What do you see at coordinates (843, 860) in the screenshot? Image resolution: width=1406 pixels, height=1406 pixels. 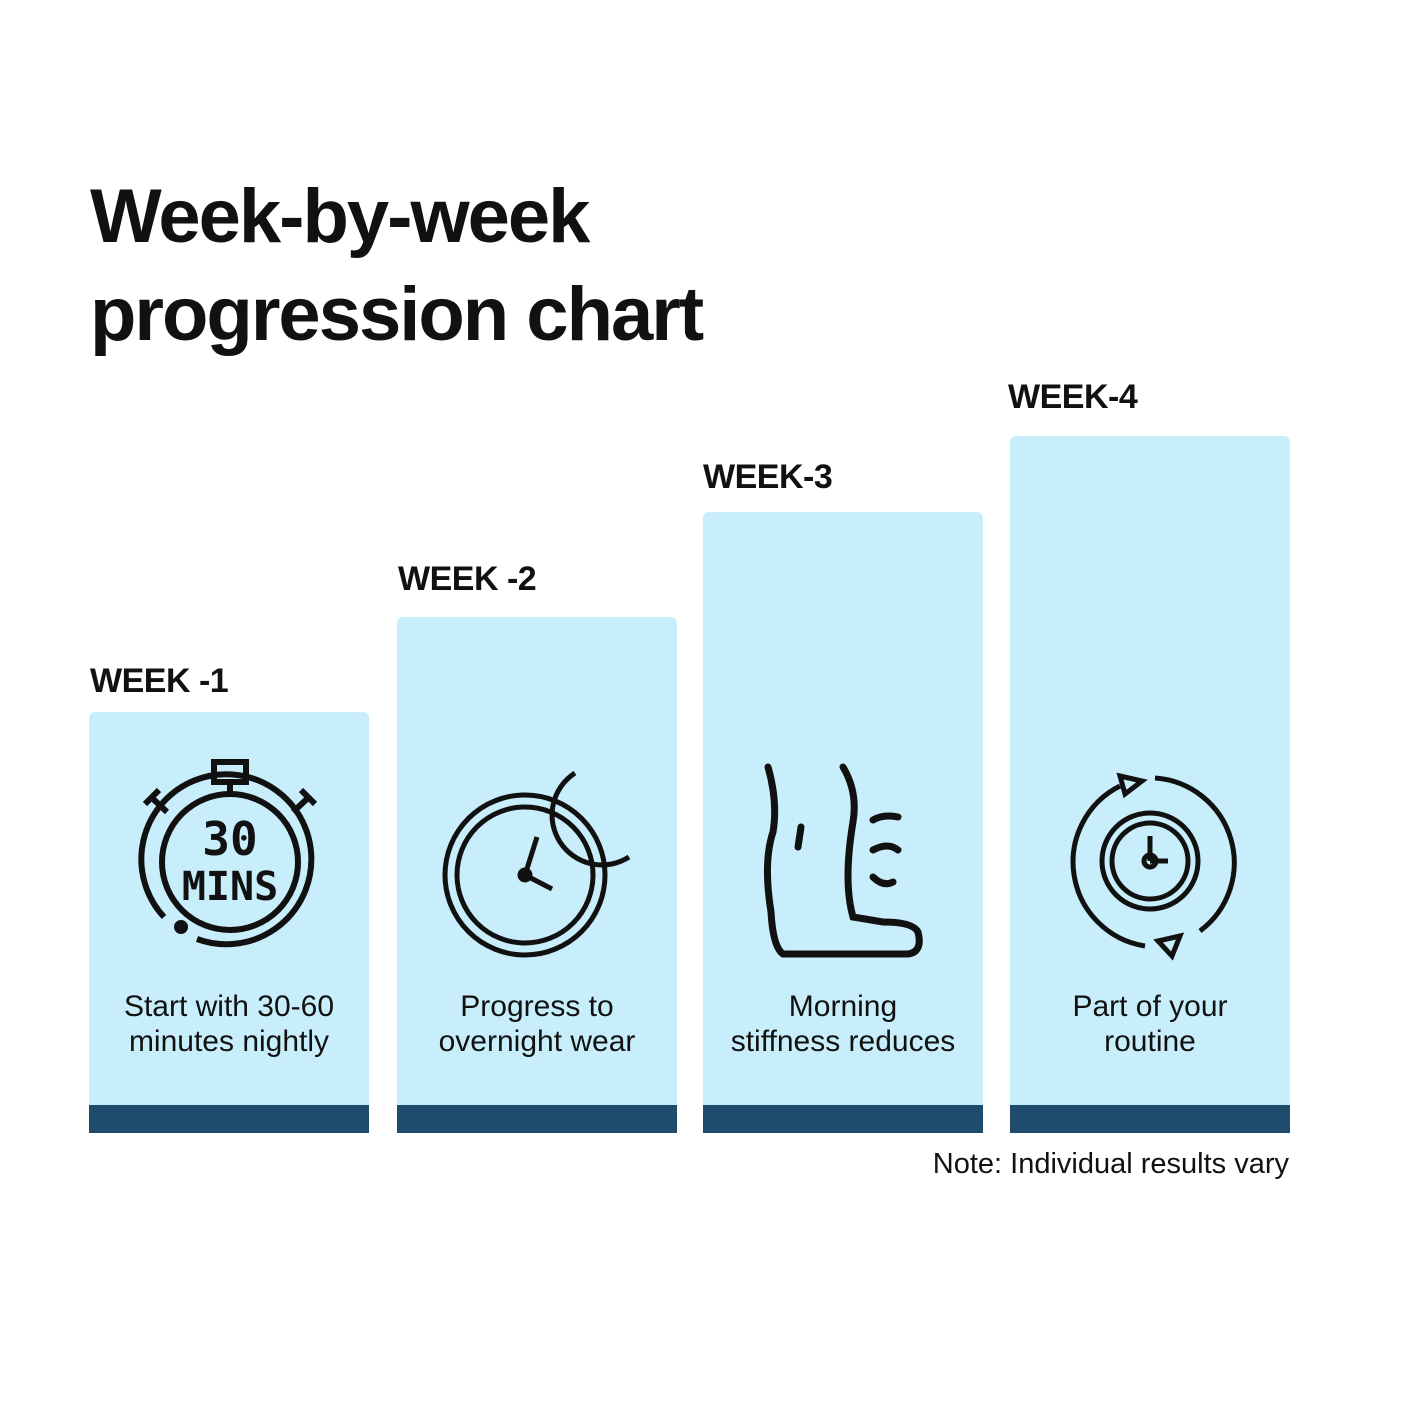 I see `leg-relief-icon` at bounding box center [843, 860].